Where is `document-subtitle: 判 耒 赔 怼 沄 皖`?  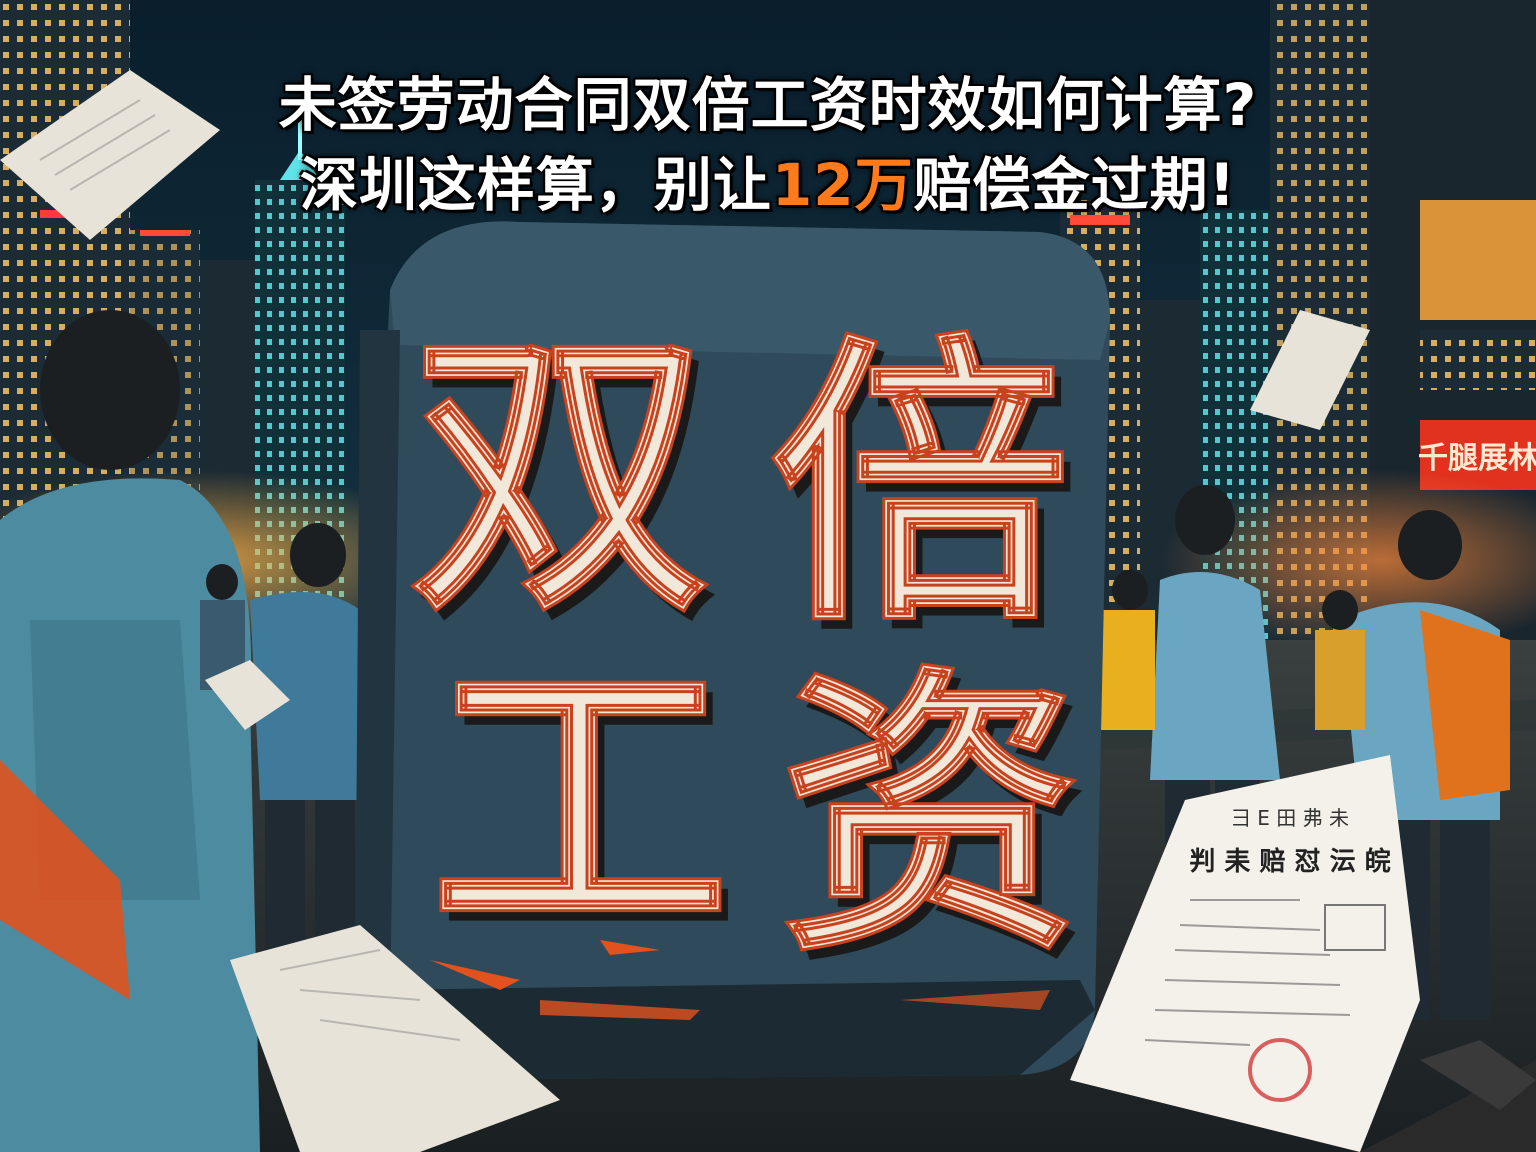
document-subtitle: 判 耒 赔 怼 沄 皖 is located at coordinates (1289, 862).